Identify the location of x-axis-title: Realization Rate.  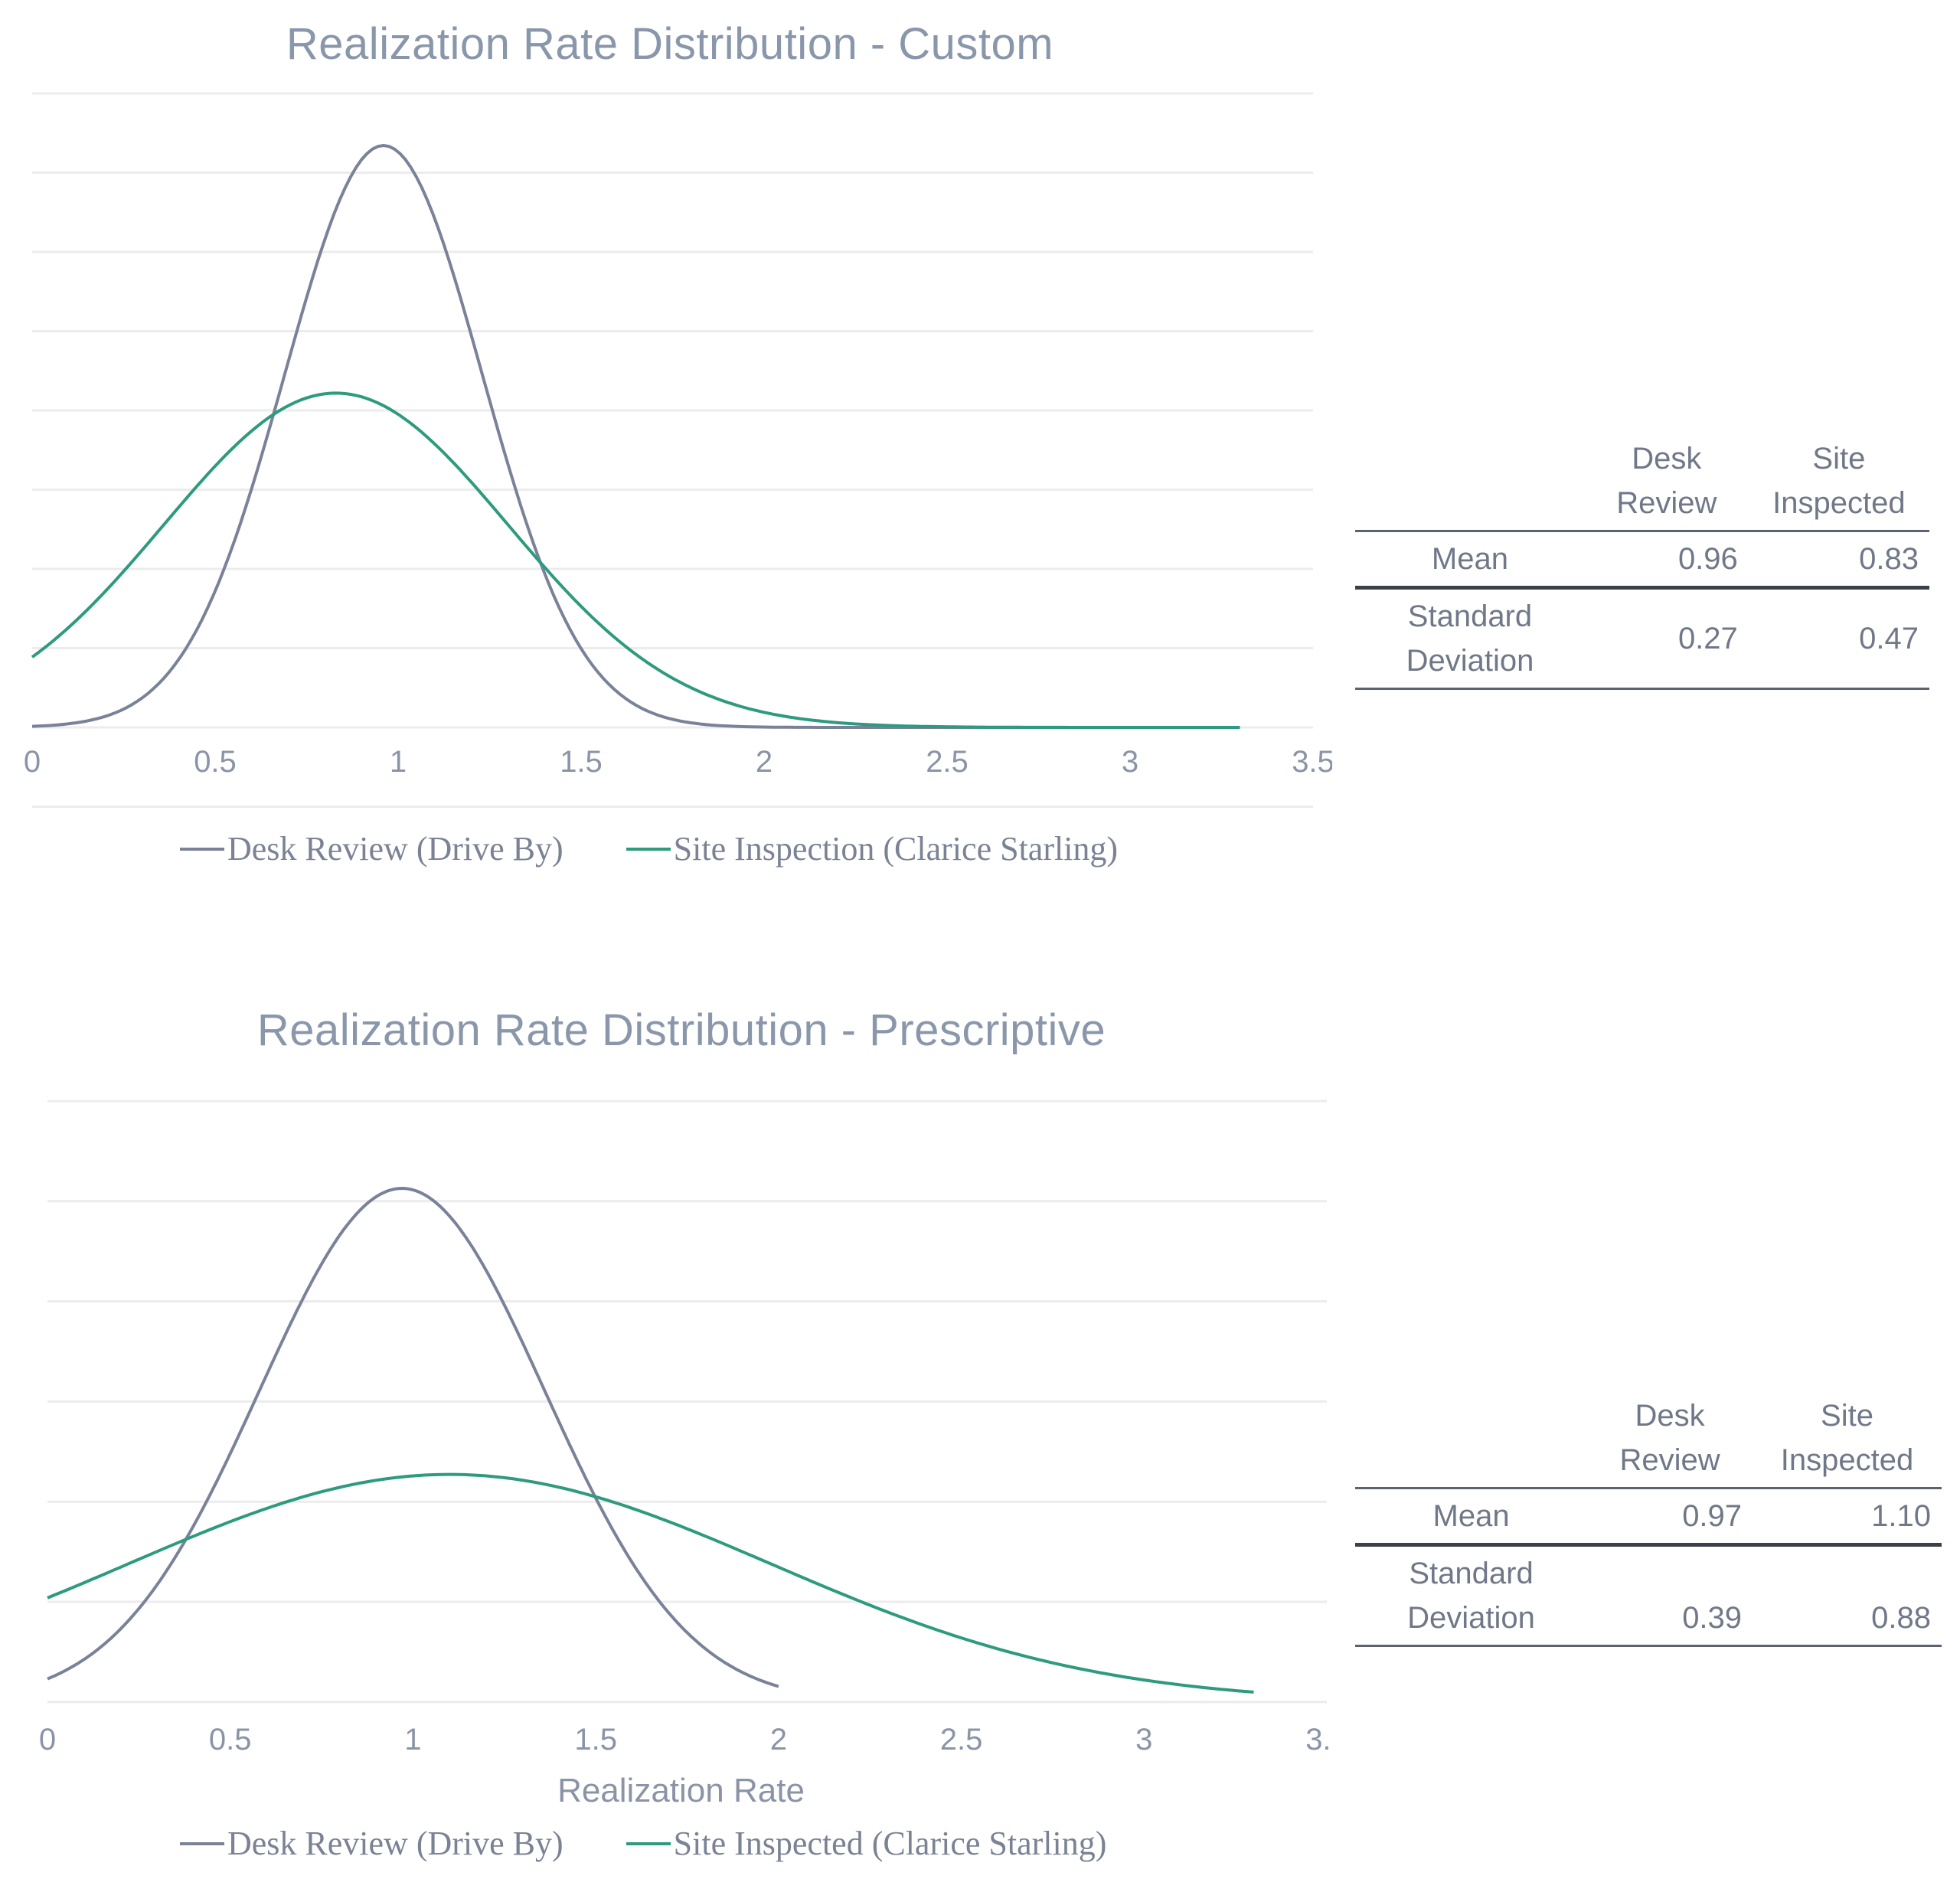
(681, 1790).